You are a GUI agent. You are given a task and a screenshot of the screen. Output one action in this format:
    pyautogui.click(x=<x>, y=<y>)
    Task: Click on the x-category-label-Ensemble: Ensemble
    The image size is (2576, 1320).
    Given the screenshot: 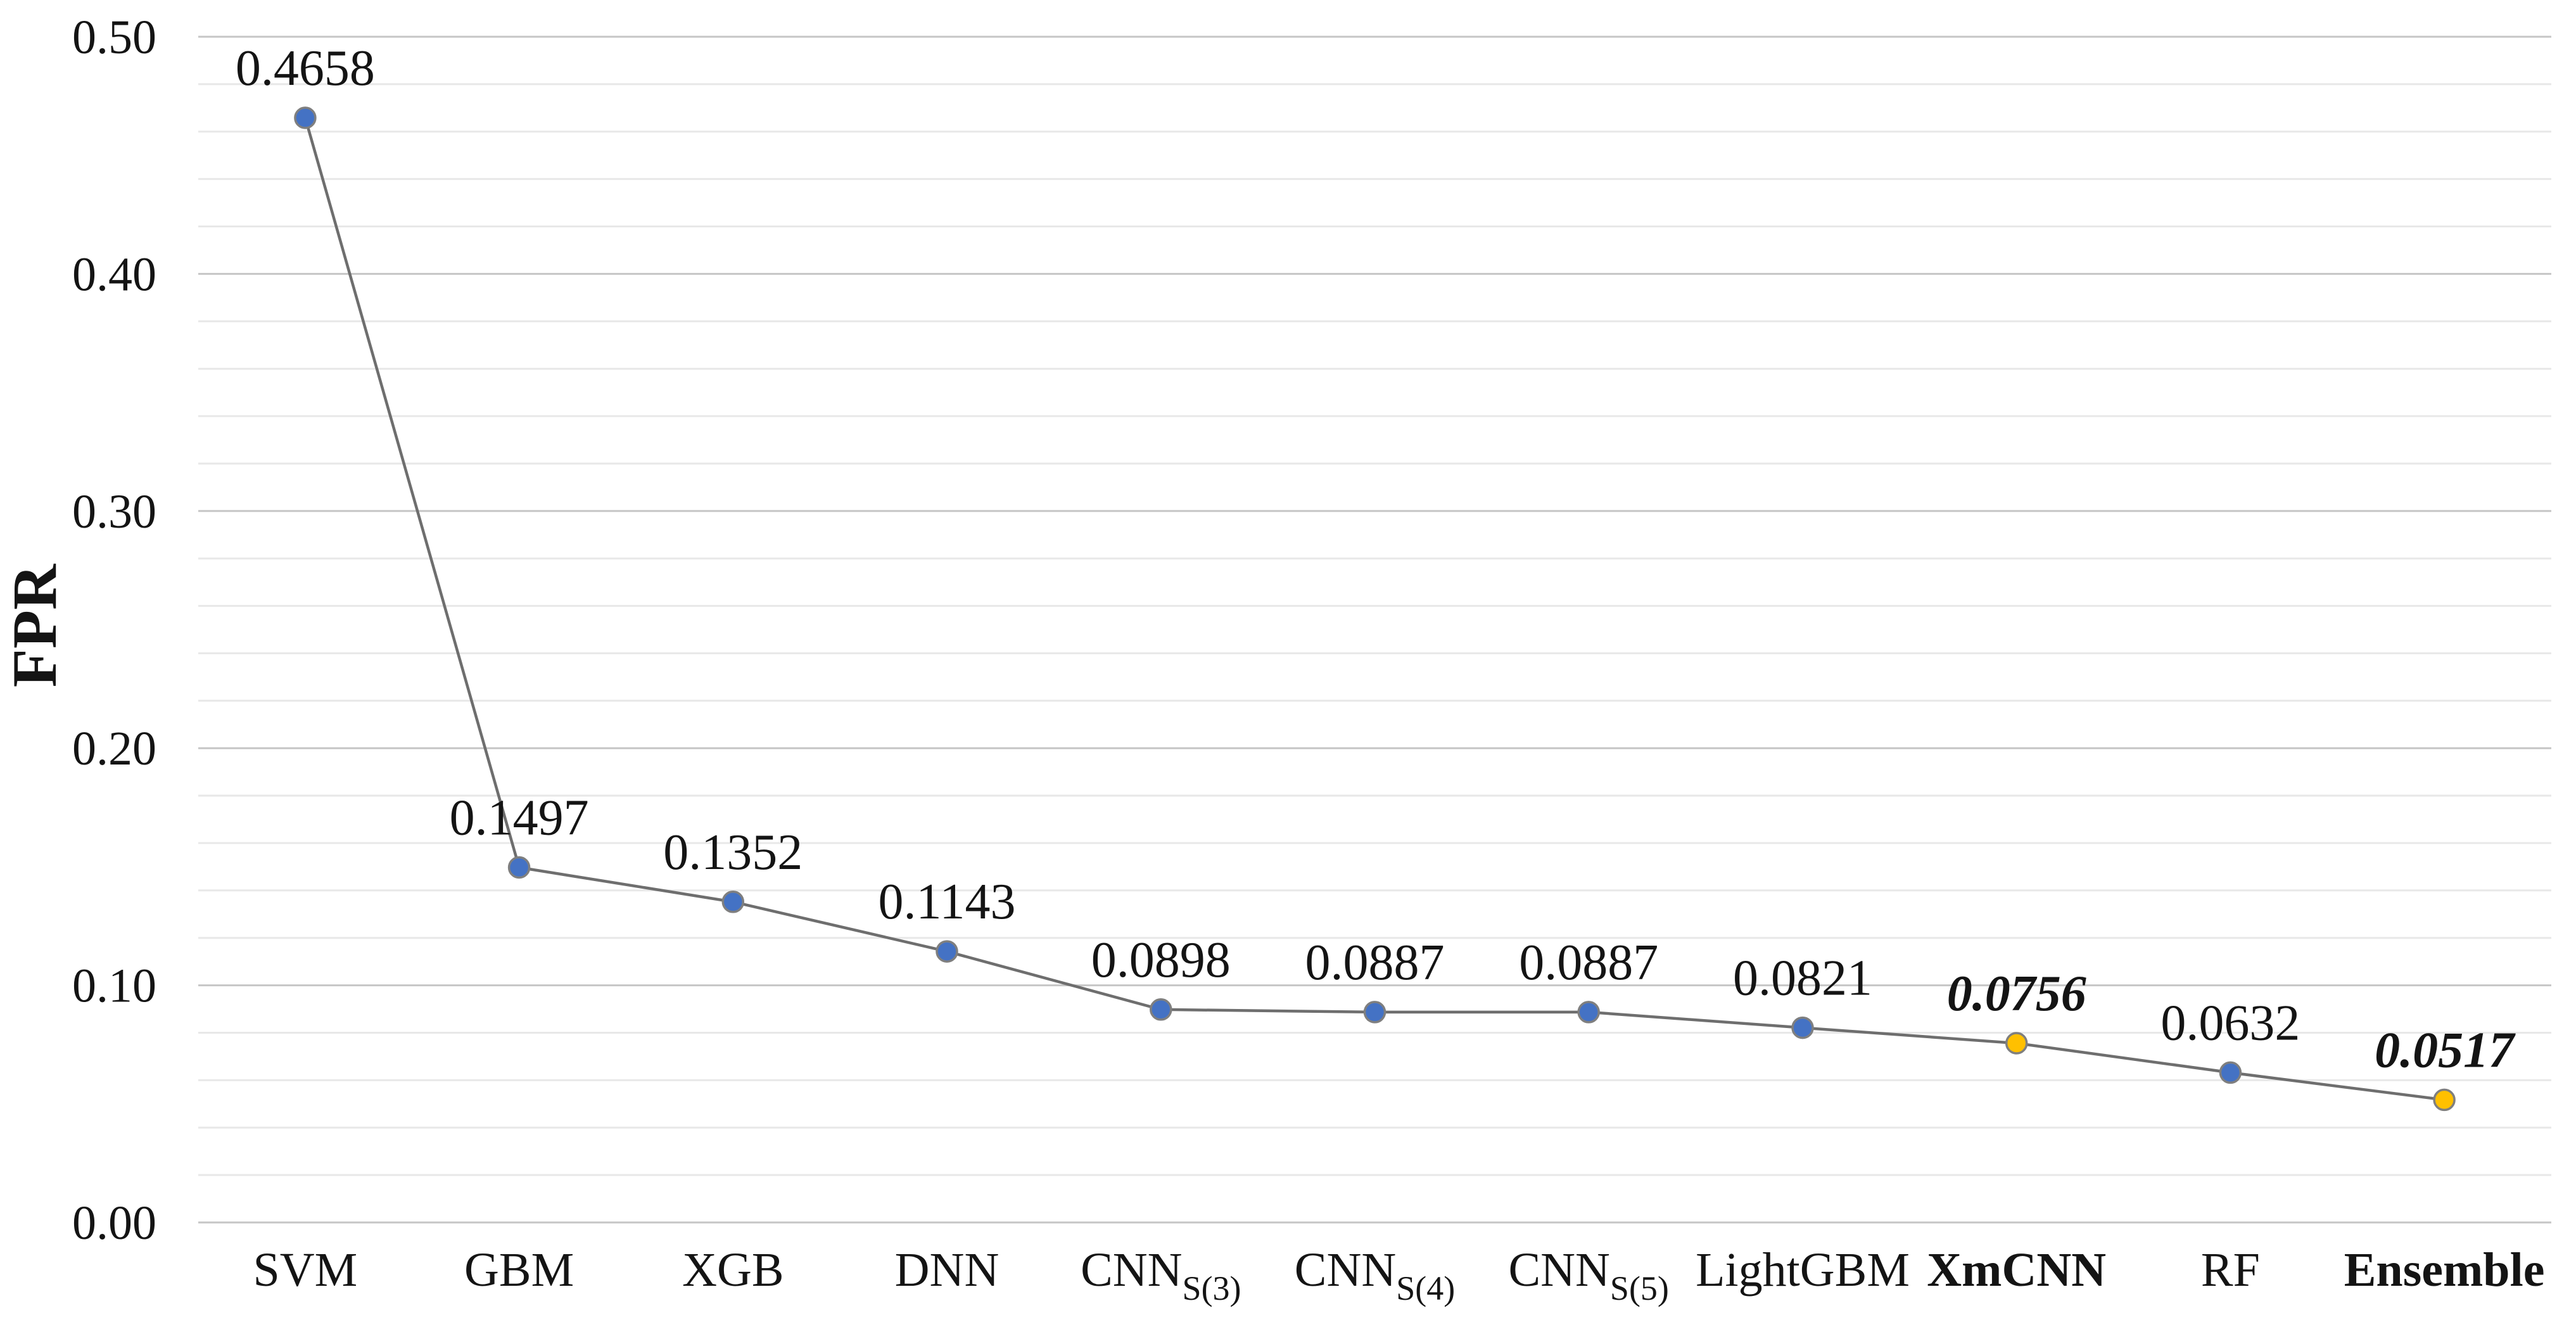 What is the action you would take?
    pyautogui.click(x=2444, y=1270)
    